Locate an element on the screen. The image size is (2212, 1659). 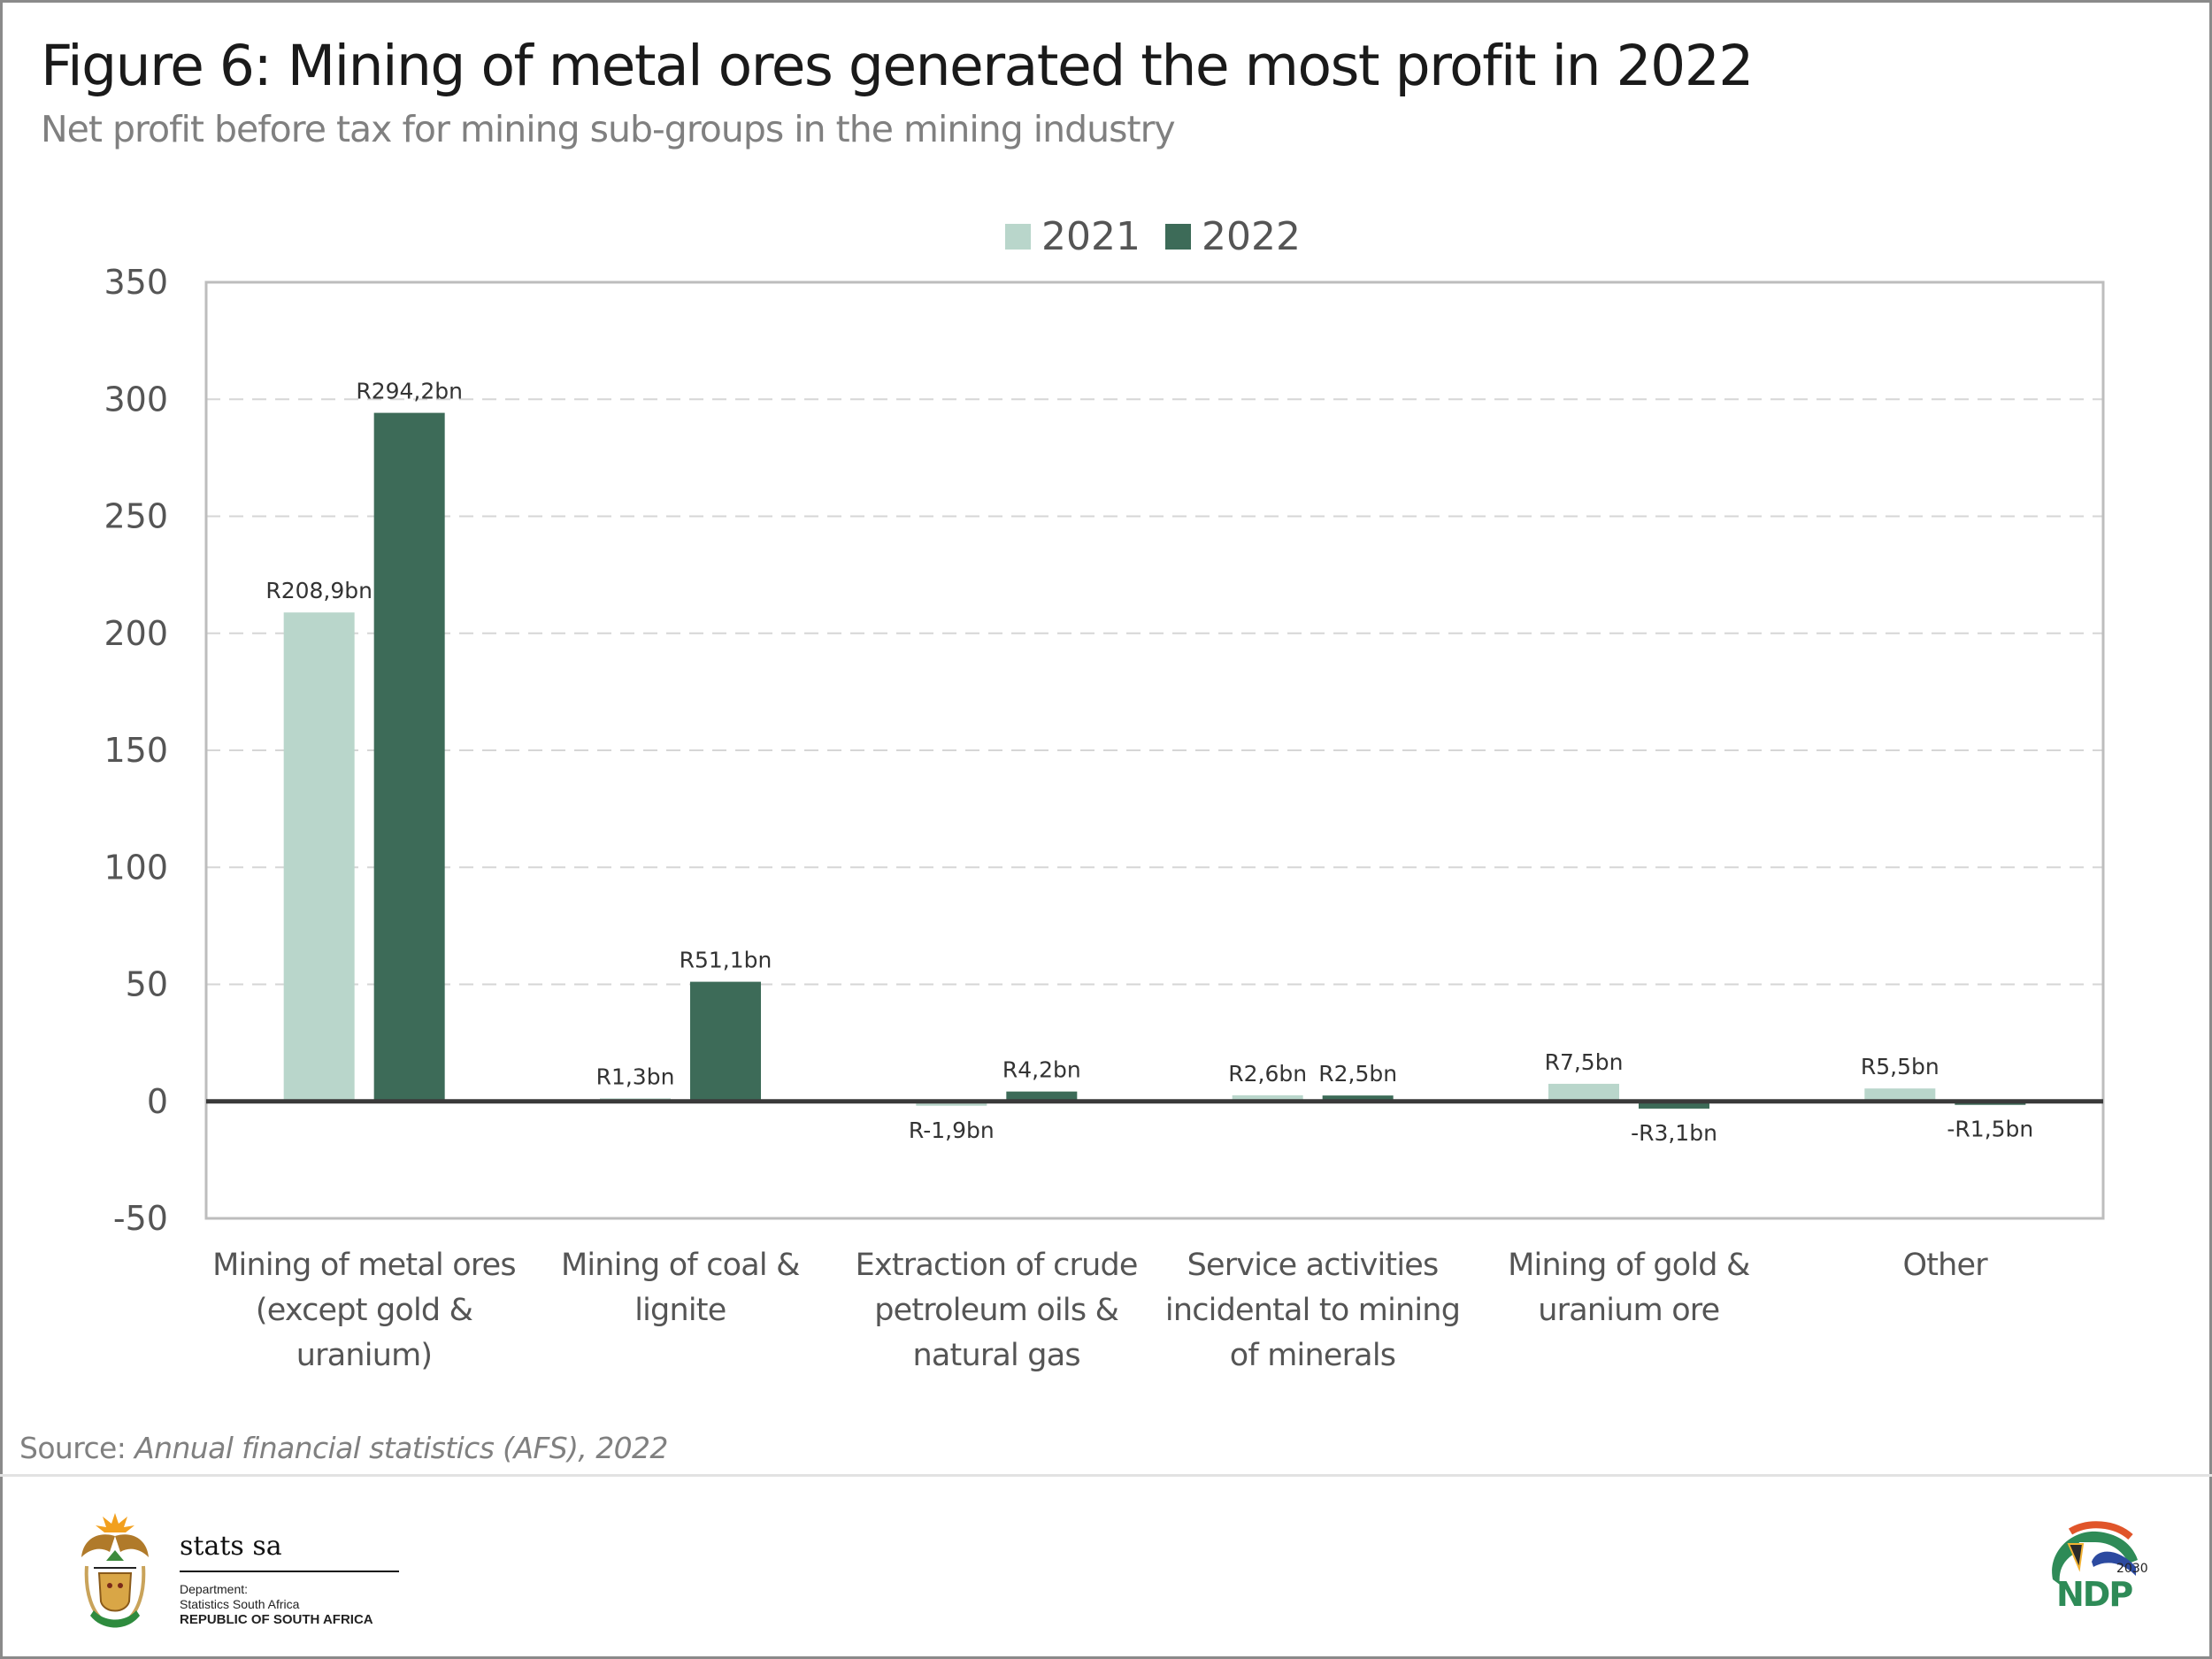
x-tick-label-line: Other is located at coordinates (1945, 1266).